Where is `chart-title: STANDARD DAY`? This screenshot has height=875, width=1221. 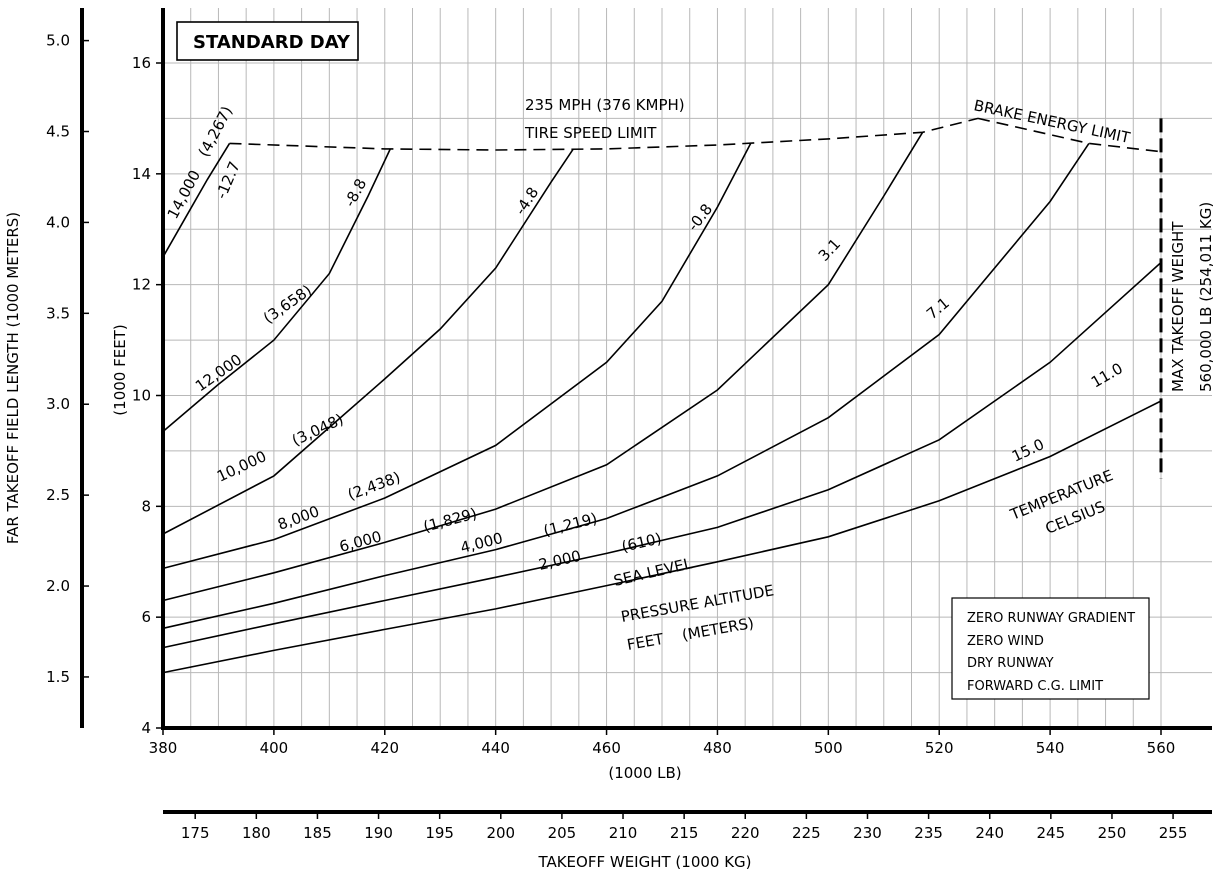
chart-title: STANDARD DAY is located at coordinates (272, 42).